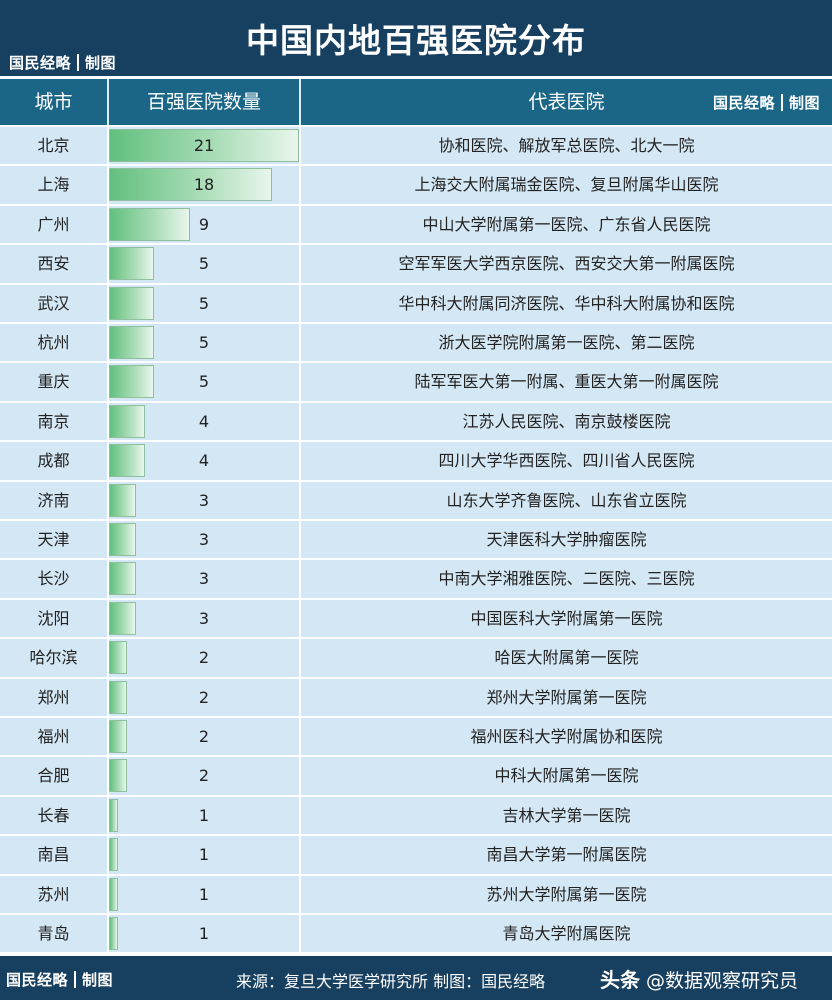 The image size is (832, 1000). Describe the element at coordinates (566, 618) in the screenshot. I see `hospitals-cell: 中国医科大学附属第一医院` at that location.